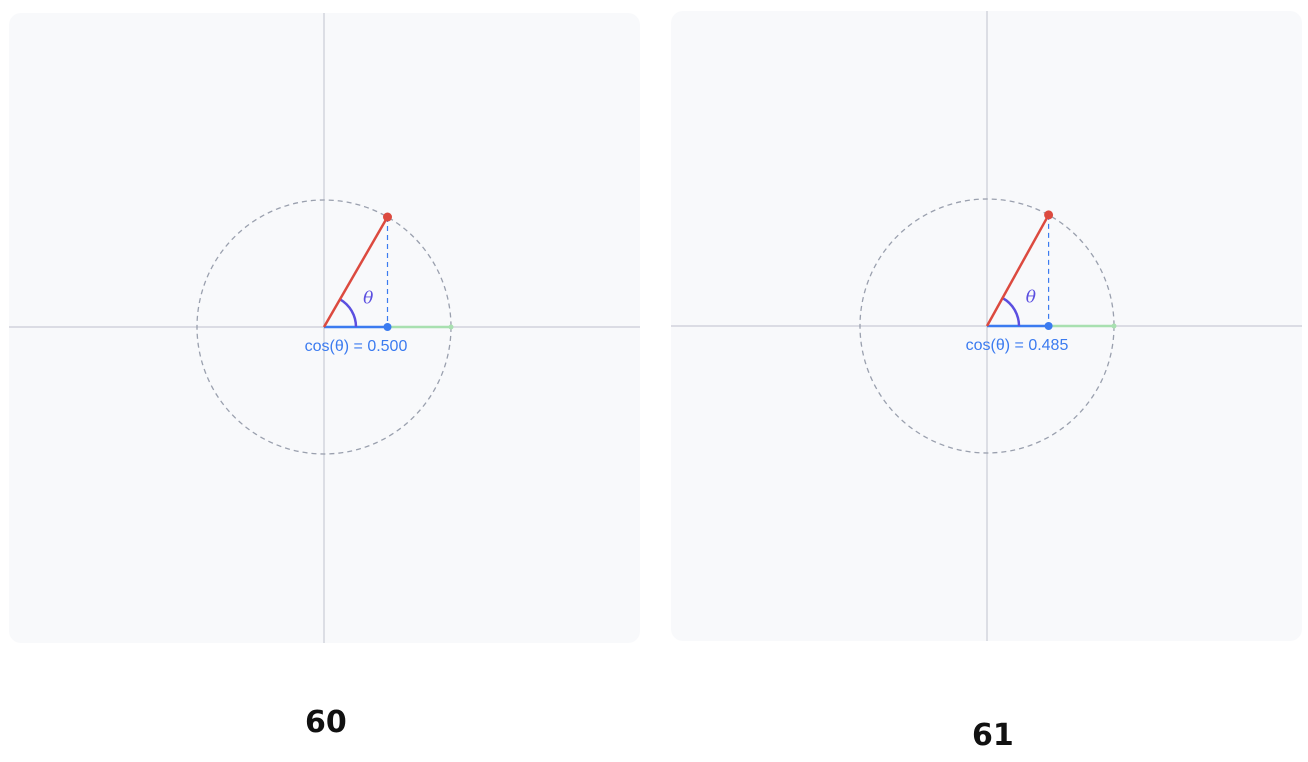 The image size is (1308, 762). Describe the element at coordinates (326, 722) in the screenshot. I see `frame-number-label: 60` at that location.